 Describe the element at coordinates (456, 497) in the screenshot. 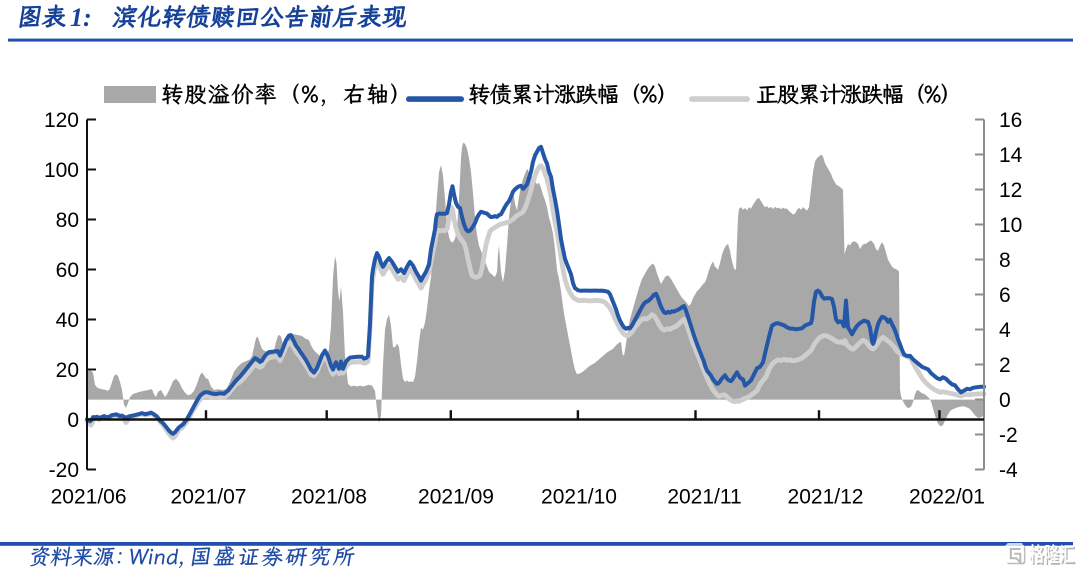

I see `svg-text: 2021/09` at that location.